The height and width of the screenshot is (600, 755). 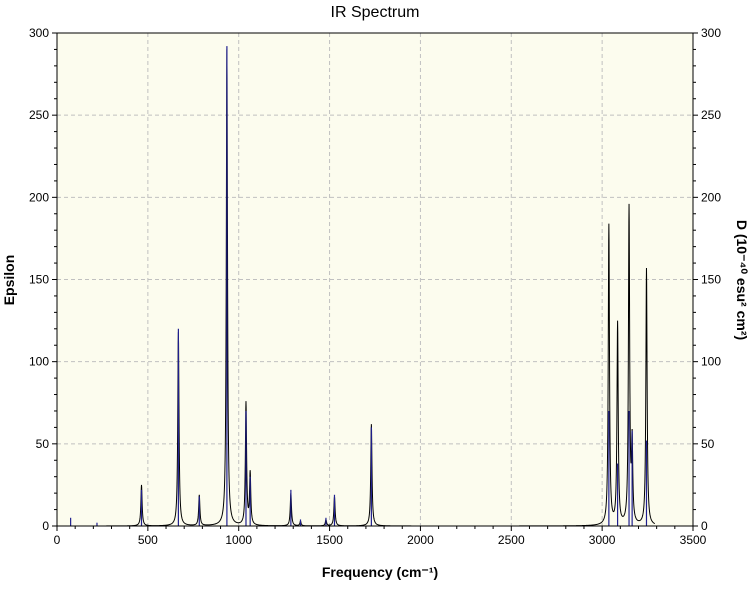 I want to click on y-right-tick-label: 300, so click(x=711, y=33).